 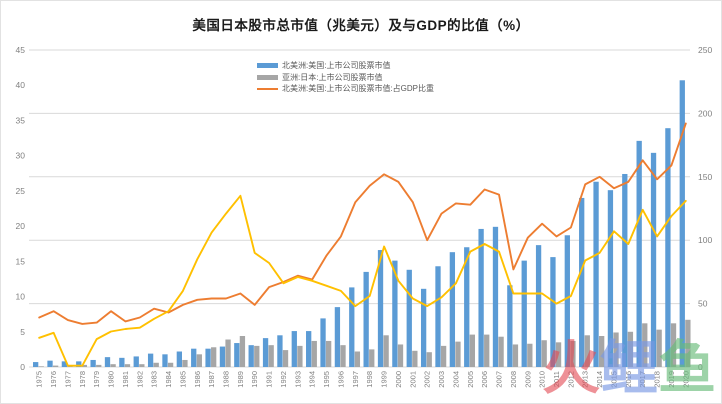 What do you see at coordinates (438, 316) in the screenshot?
I see `us-marketcap-bar-2003` at bounding box center [438, 316].